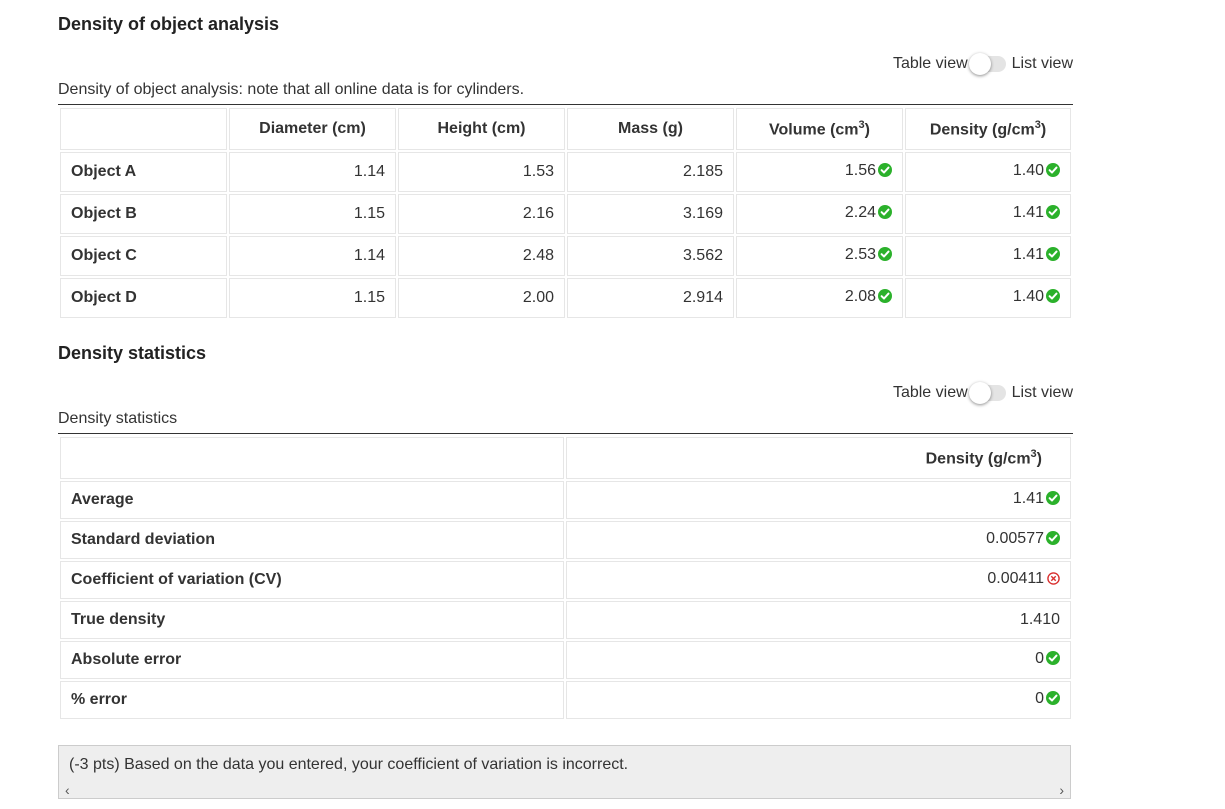 The width and height of the screenshot is (1225, 809). I want to click on cell-height: 1.53, so click(481, 172).